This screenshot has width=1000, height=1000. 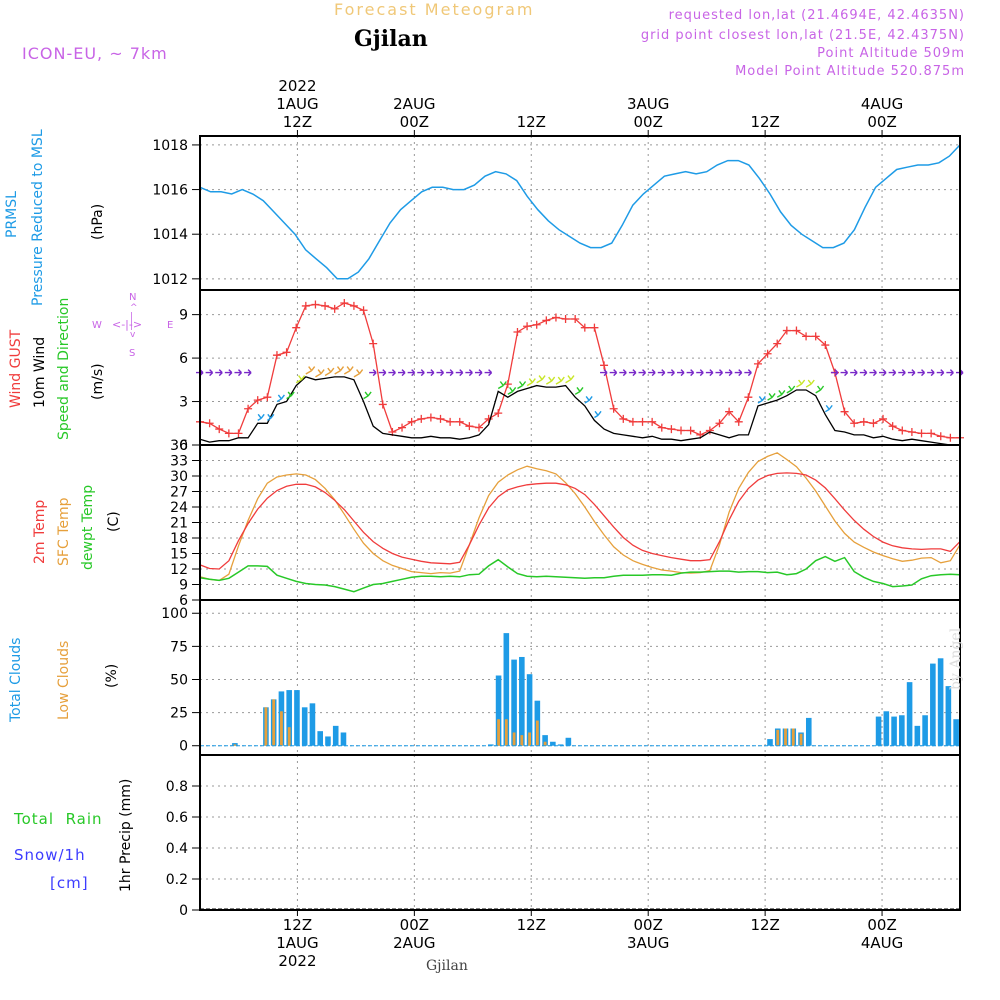 What do you see at coordinates (69, 883) in the screenshot?
I see `snow-unit-label: [cm]` at bounding box center [69, 883].